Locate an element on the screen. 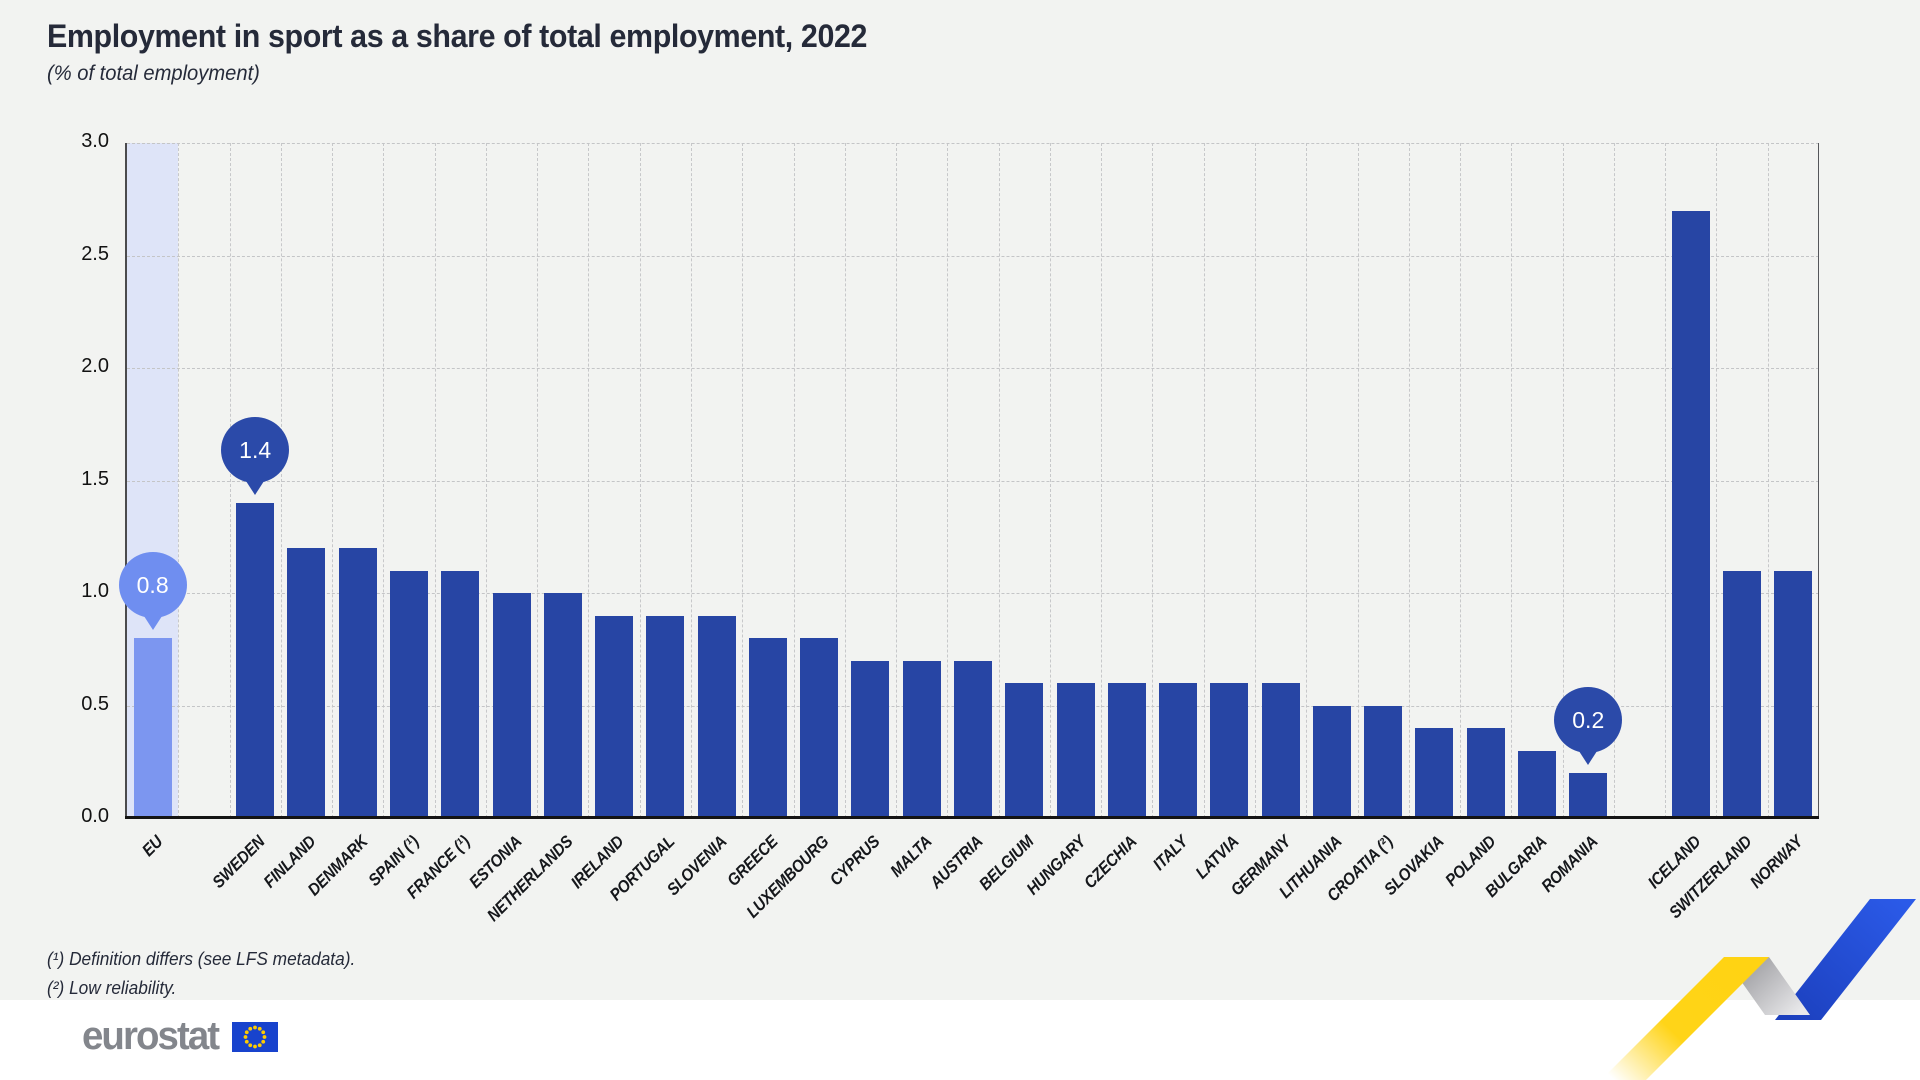 This screenshot has width=1920, height=1080. bar-belgium is located at coordinates (1024, 750).